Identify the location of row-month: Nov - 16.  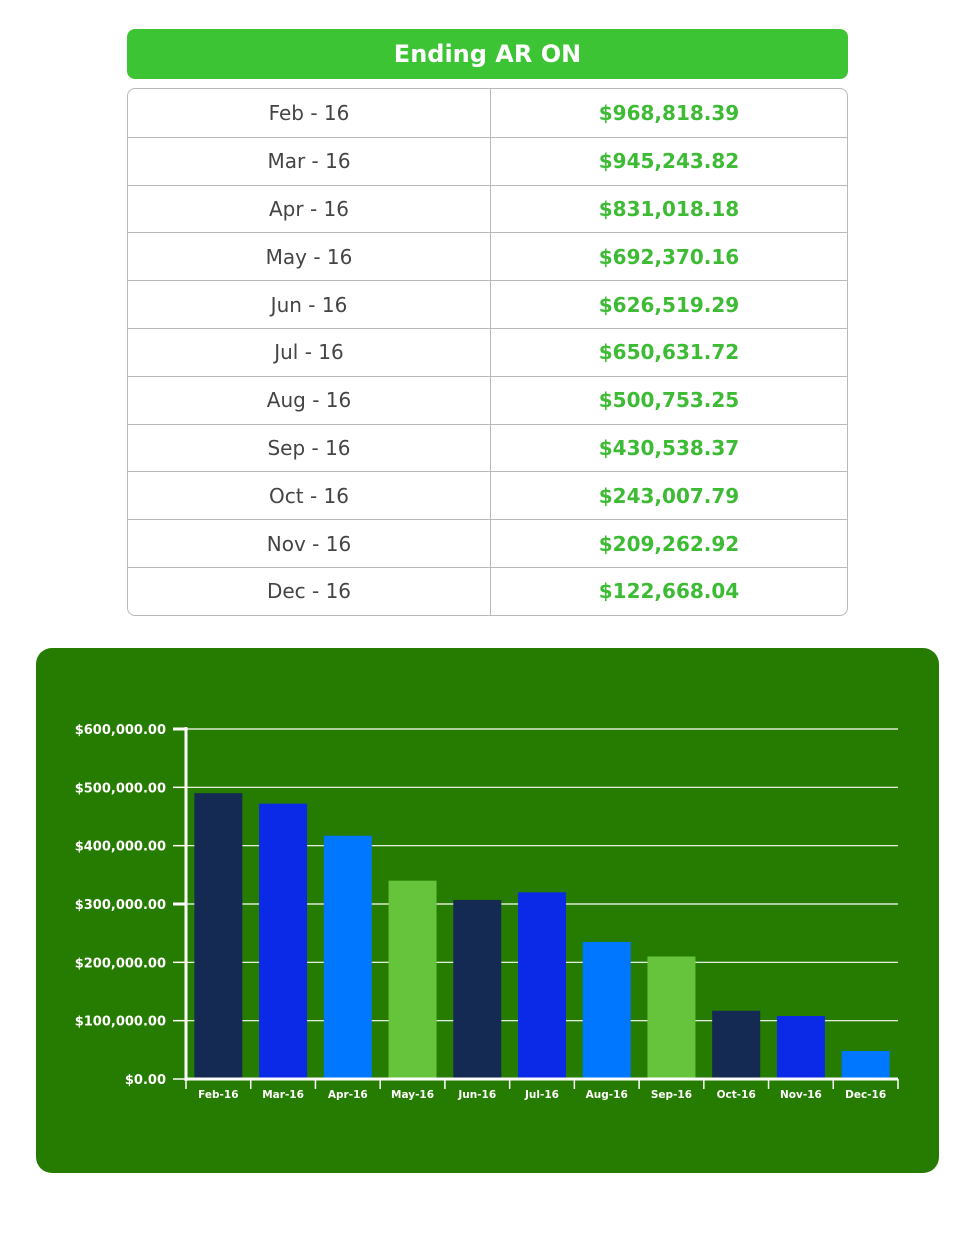
(309, 543).